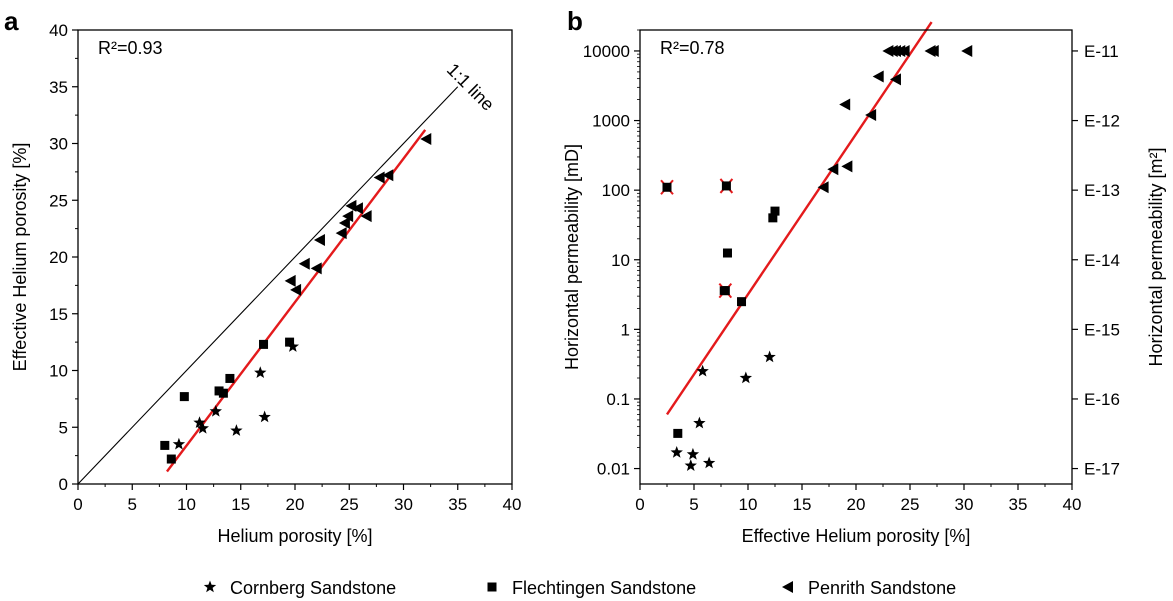  I want to click on y-tick-label: 1, so click(625, 329).